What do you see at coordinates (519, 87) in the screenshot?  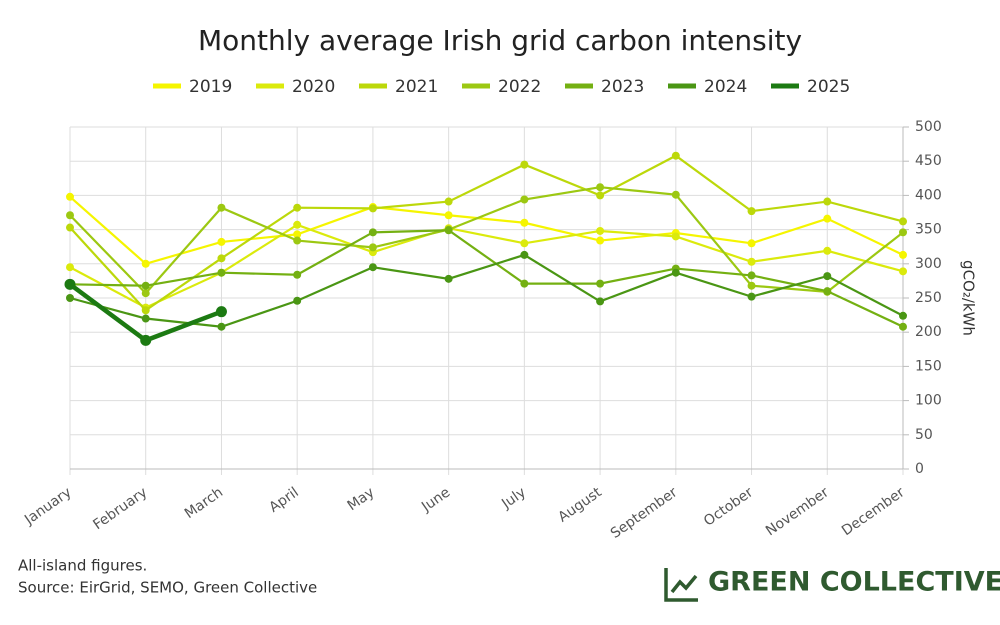 I see `legend-label: 2022` at bounding box center [519, 87].